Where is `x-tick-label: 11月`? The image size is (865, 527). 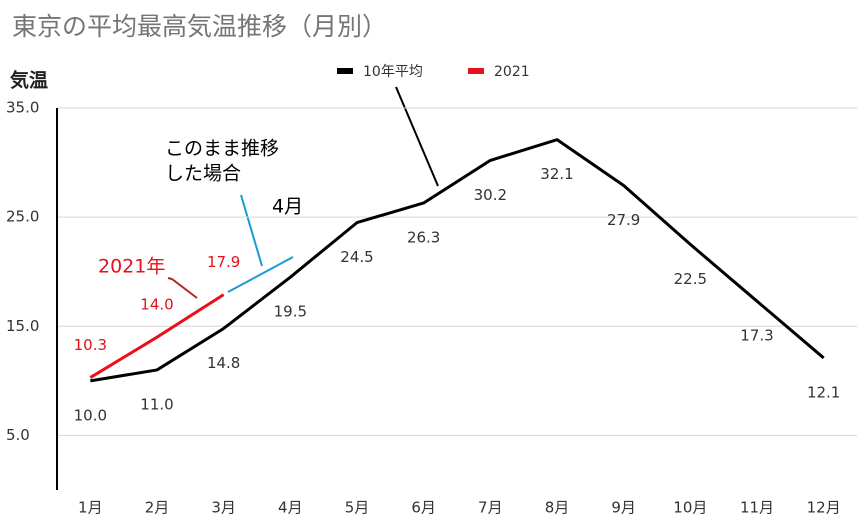 x-tick-label: 11月 is located at coordinates (757, 508).